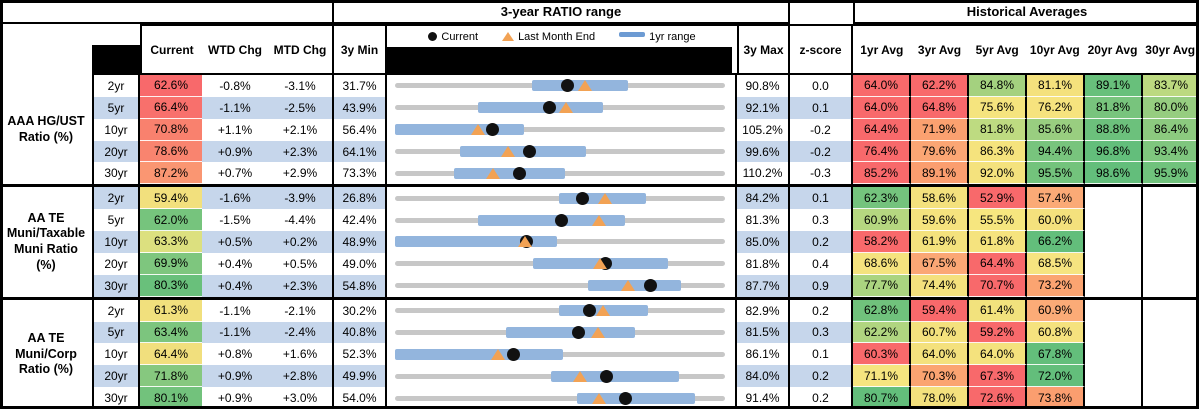  Describe the element at coordinates (821, 151) in the screenshot. I see `zscore-cell: -0.2` at that location.